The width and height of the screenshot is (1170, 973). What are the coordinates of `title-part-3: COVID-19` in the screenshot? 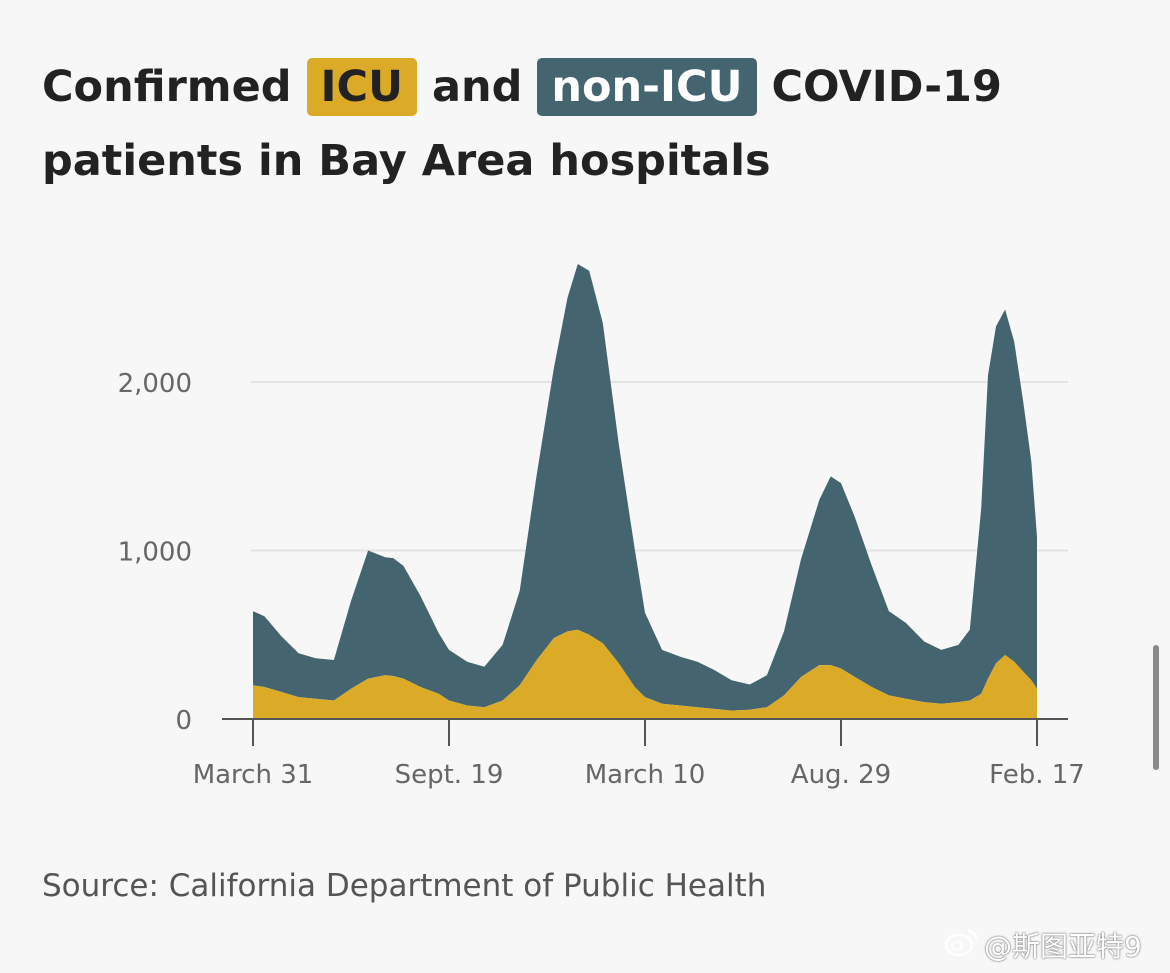 It's located at (886, 87).